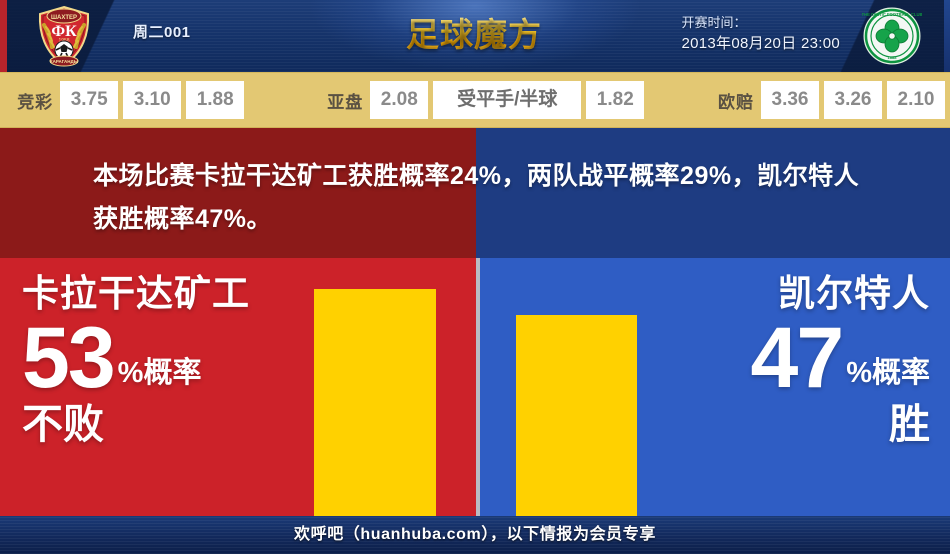  I want to click on probability-statement-text: 本场比赛卡拉干达矿工获胜概率24%，两队战平概率29%，凯尔特人获胜概率47%。, so click(476, 197).